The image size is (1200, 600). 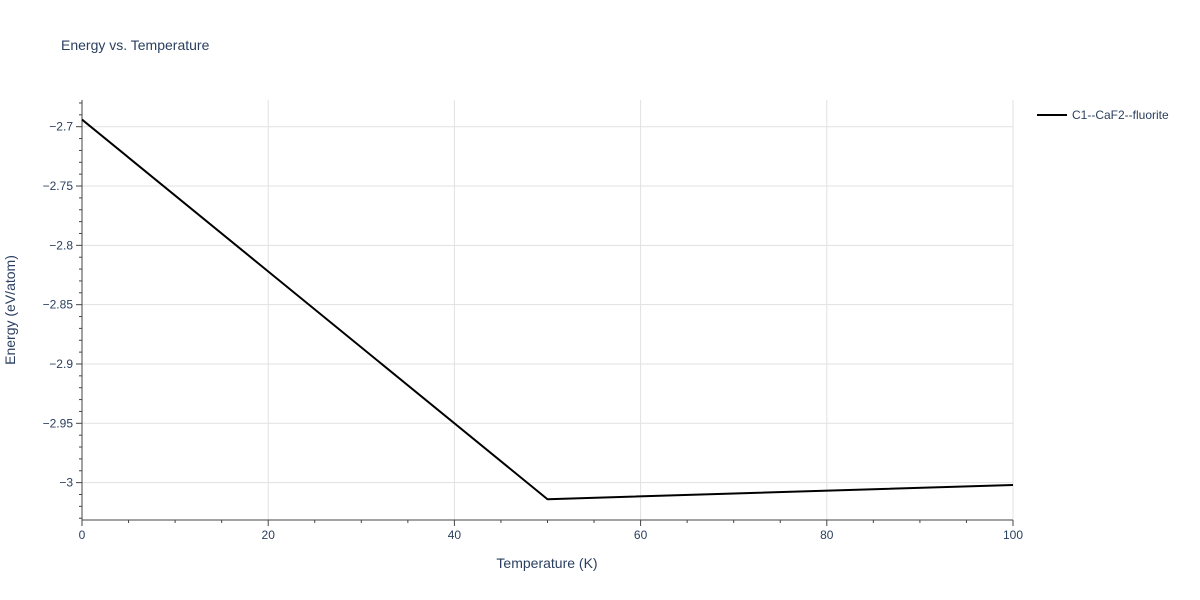 I want to click on legend: C1--CaF2--fluorite, so click(x=1103, y=115).